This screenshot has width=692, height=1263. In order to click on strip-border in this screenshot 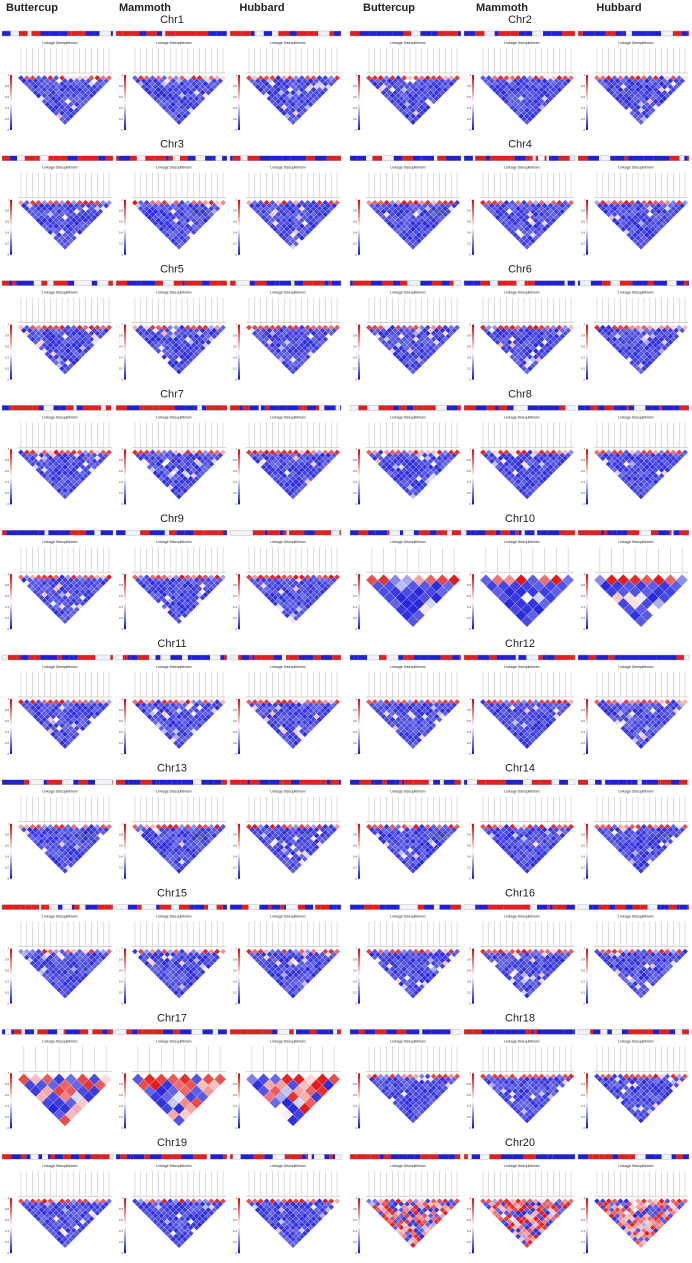, I will do `click(285, 33)`.